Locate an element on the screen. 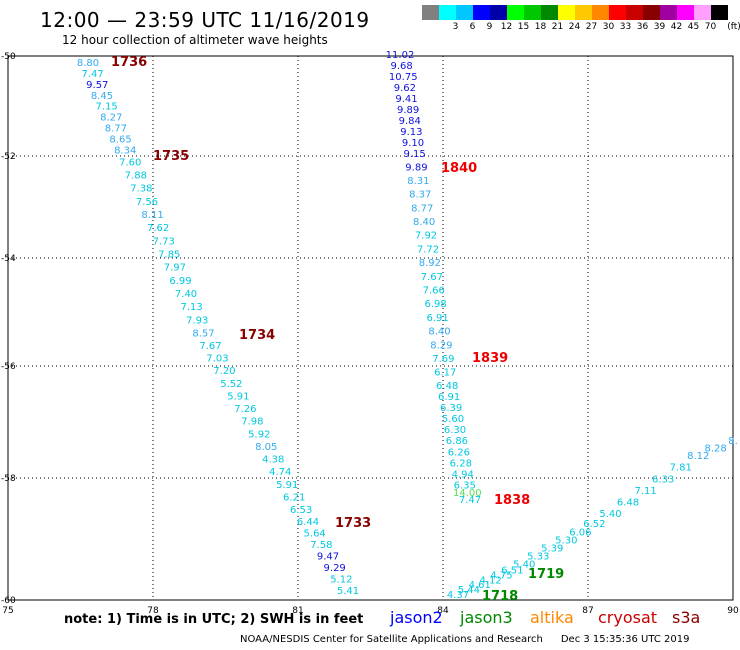  legend-label: 12 is located at coordinates (506, 27).